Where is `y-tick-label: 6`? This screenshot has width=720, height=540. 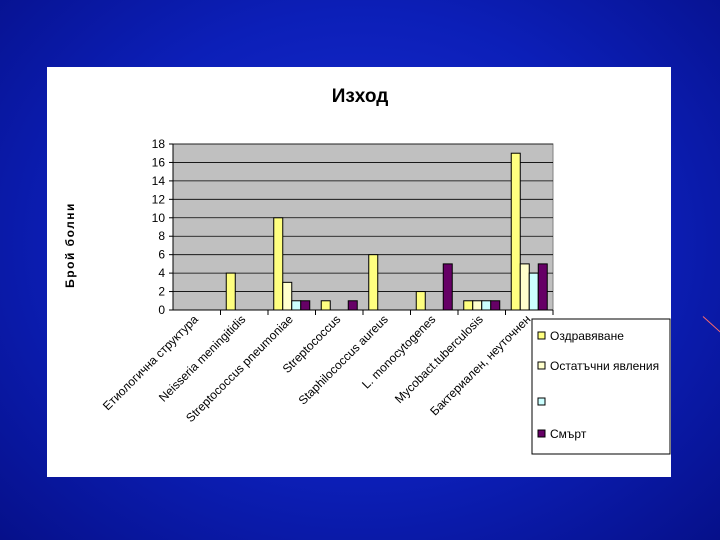 y-tick-label: 6 is located at coordinates (161, 255).